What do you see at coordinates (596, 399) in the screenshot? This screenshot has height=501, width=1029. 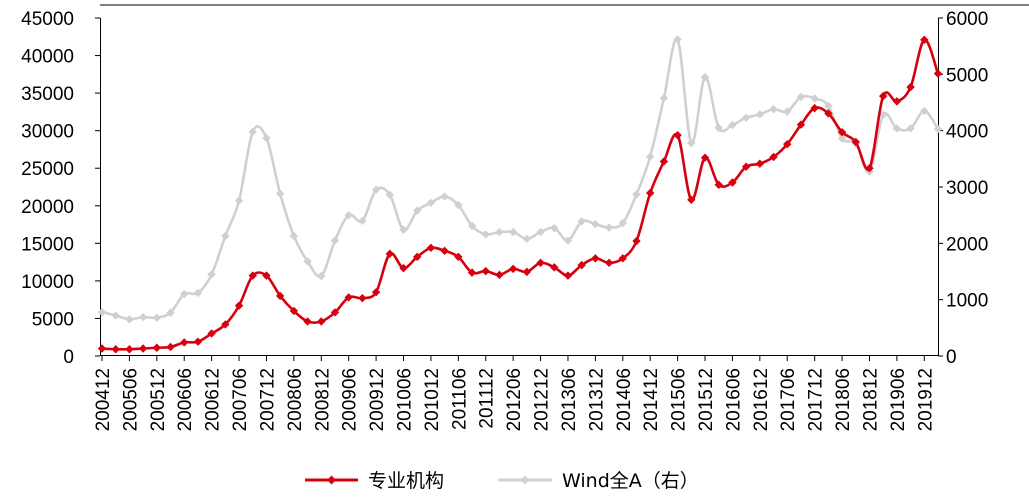 I see `x-tick-label: 201312` at bounding box center [596, 399].